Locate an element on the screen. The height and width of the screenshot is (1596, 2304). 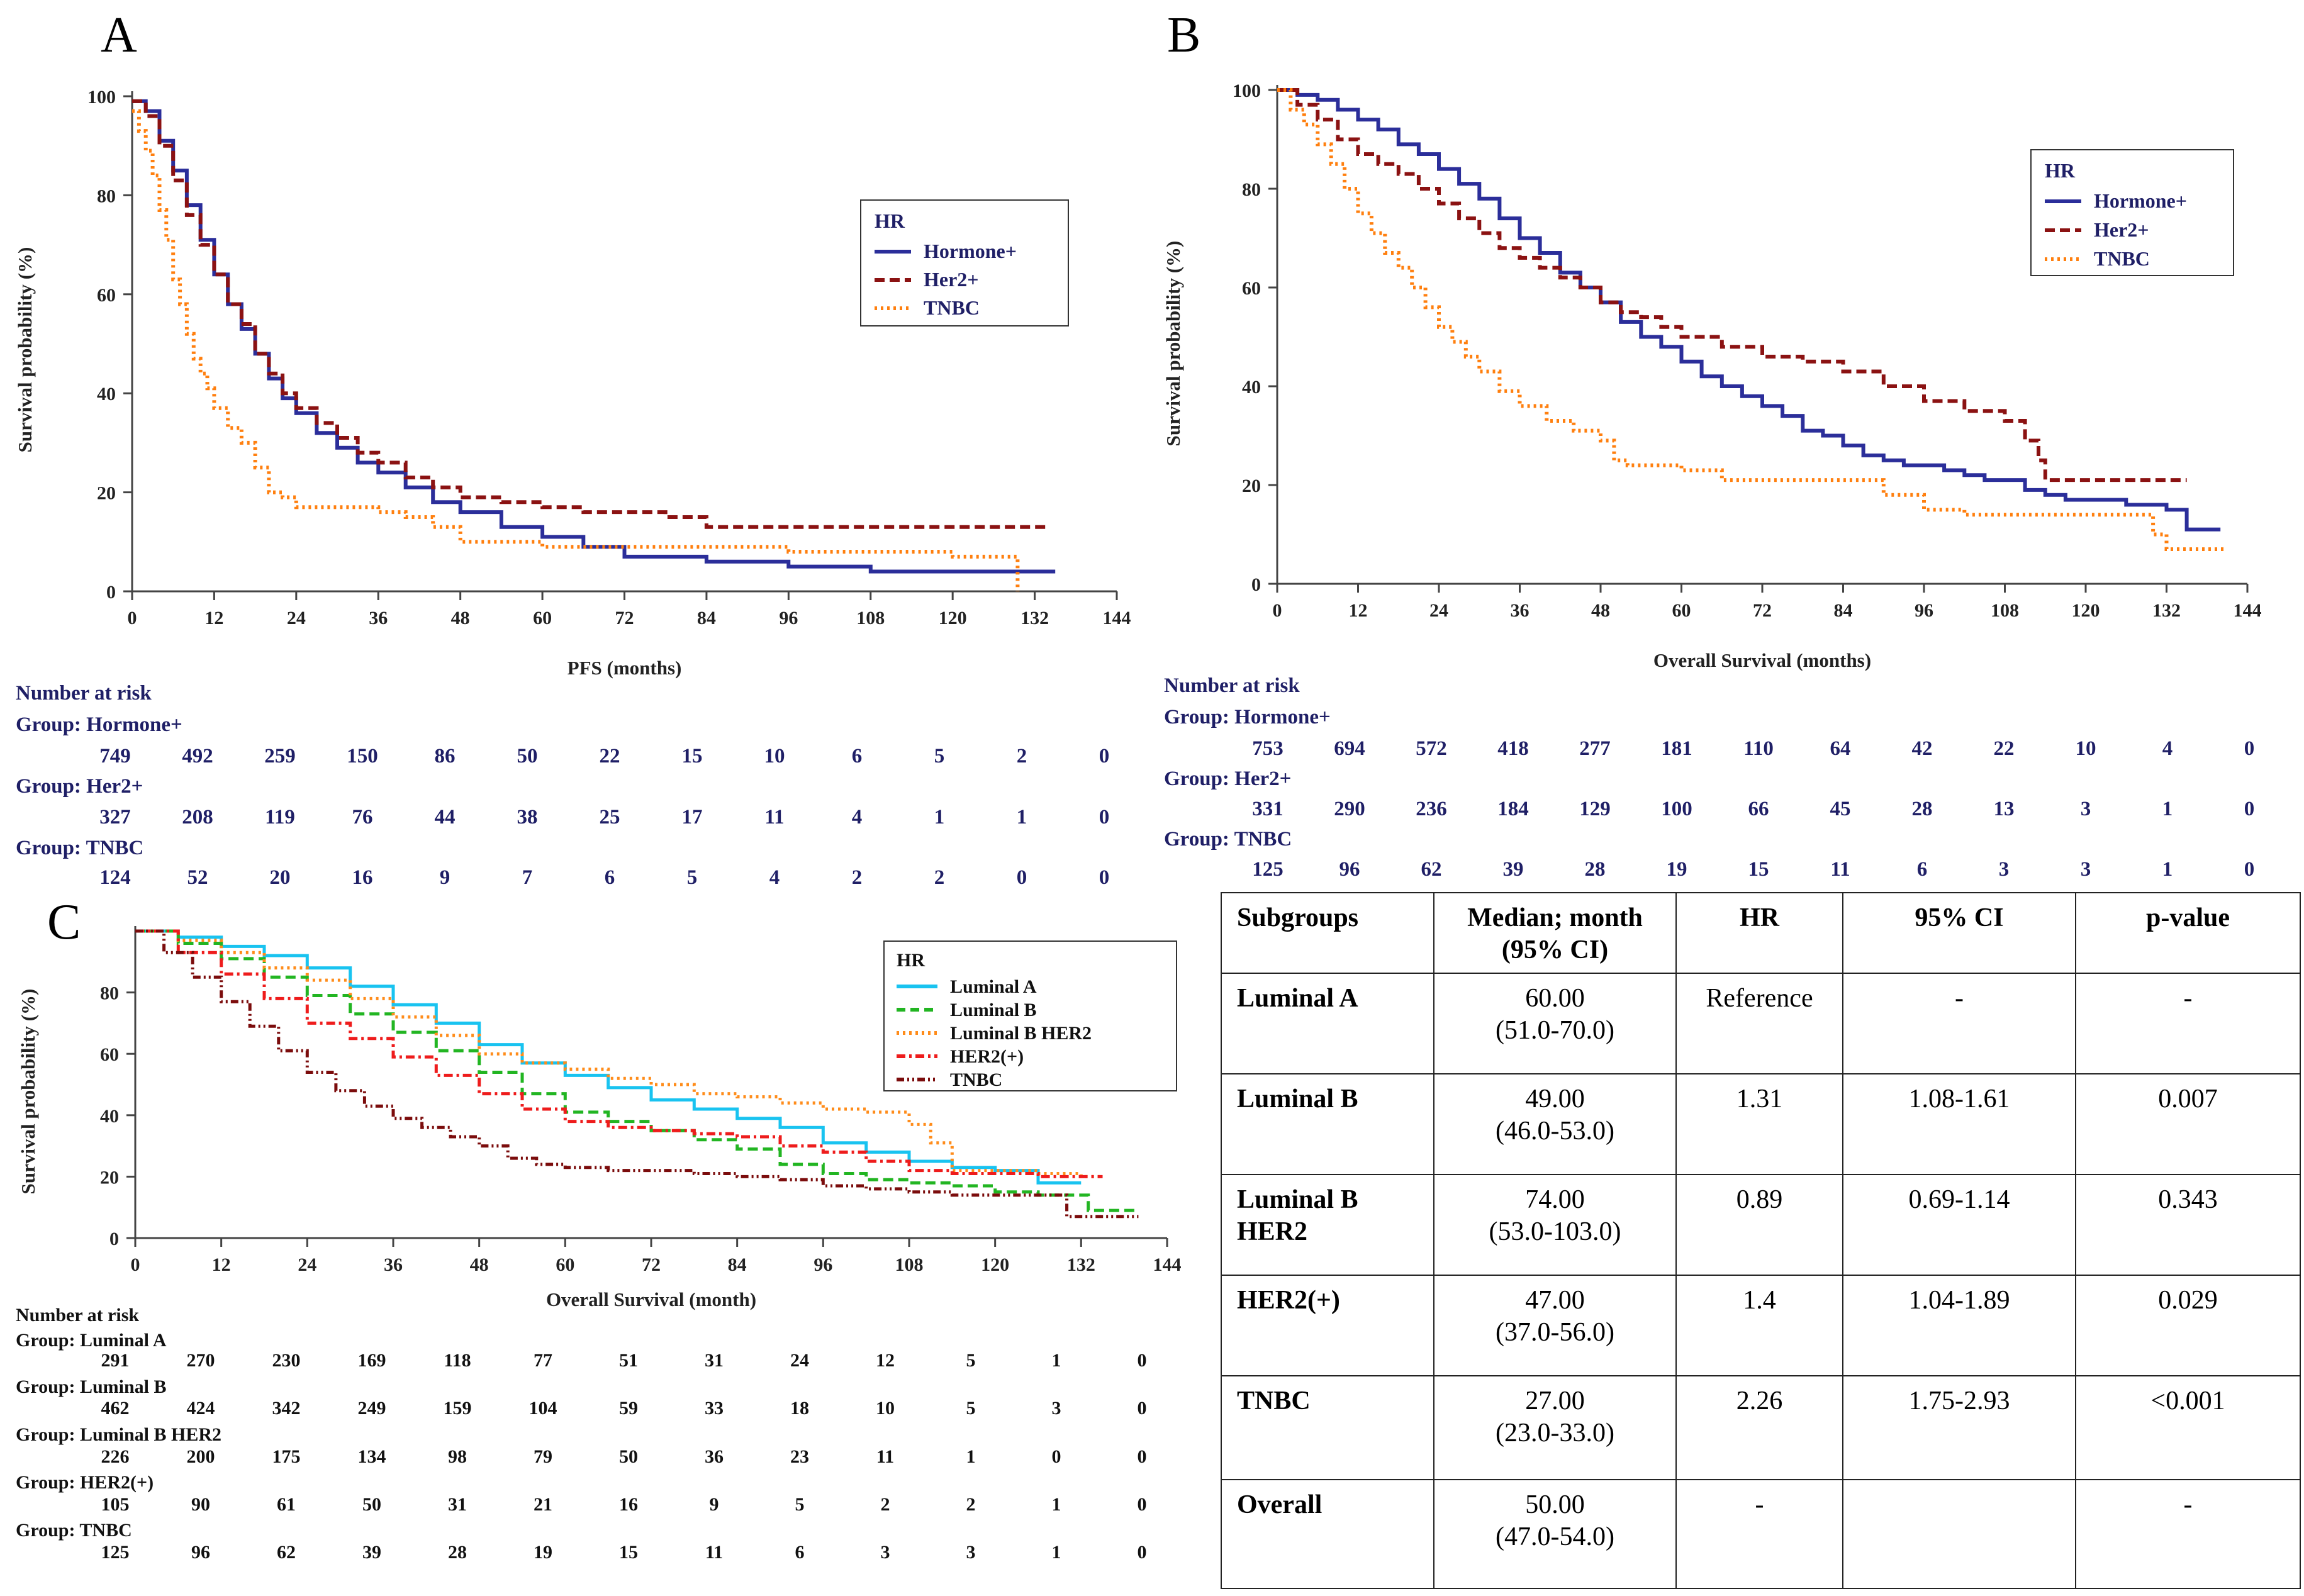
x-axis-label: Overall Survival (months) is located at coordinates (1762, 660).